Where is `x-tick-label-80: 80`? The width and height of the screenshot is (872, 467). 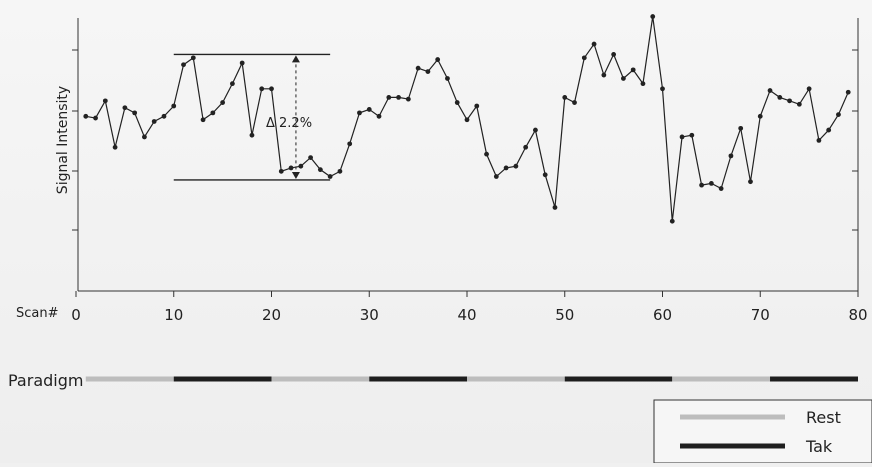 x-tick-label-80: 80 is located at coordinates (857, 315).